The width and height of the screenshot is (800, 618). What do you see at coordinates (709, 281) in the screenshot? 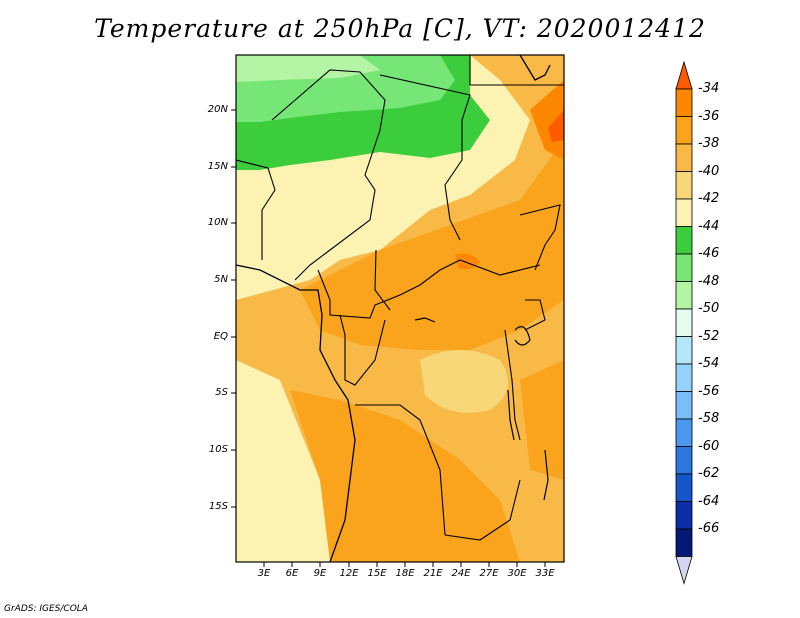
I see `colorbar-label: -48` at bounding box center [709, 281].